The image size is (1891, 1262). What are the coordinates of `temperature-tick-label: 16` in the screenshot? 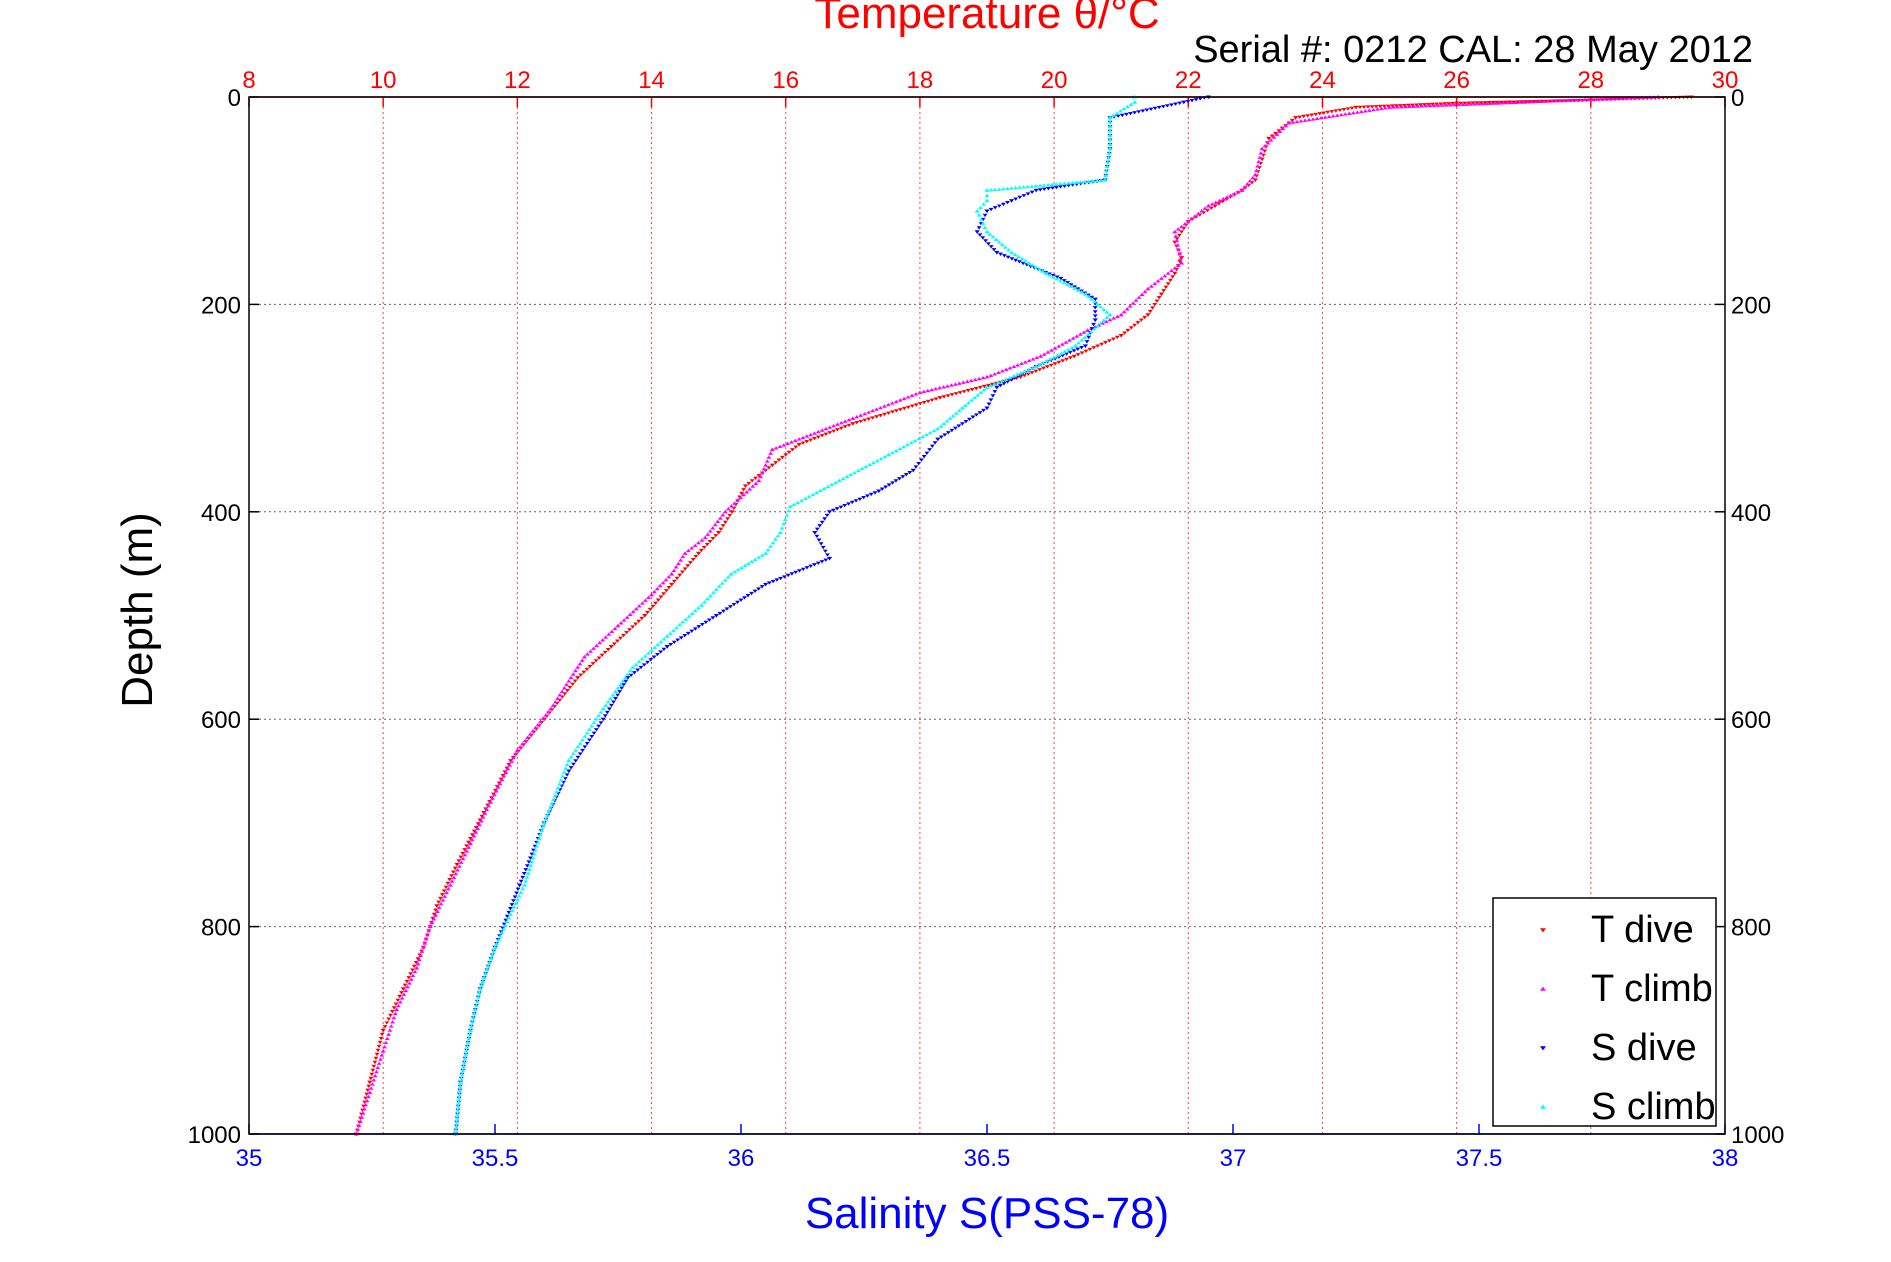 It's located at (785, 80).